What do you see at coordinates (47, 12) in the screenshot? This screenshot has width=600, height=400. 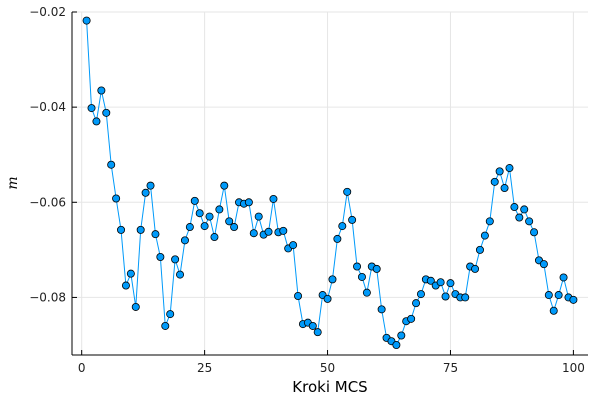 I see `y-tick-label: −0.02` at bounding box center [47, 12].